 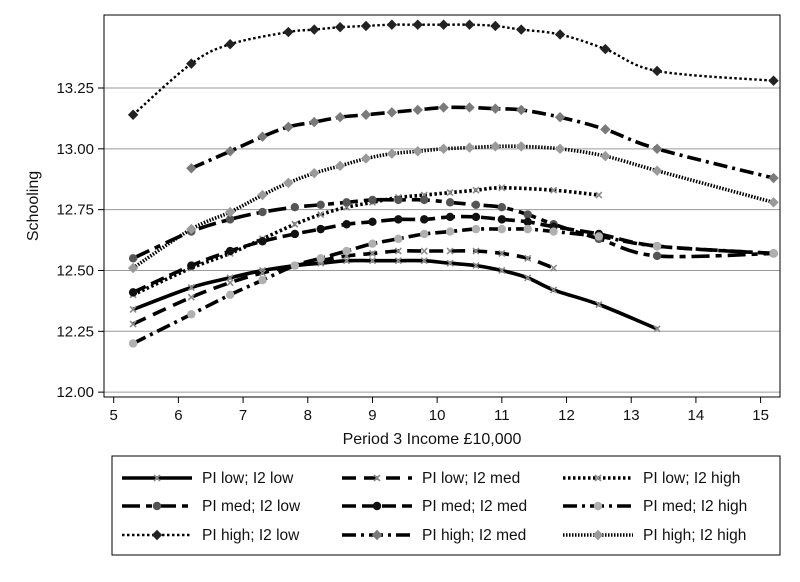 I want to click on data-point-3-5-stroke-b, so click(x=295, y=224).